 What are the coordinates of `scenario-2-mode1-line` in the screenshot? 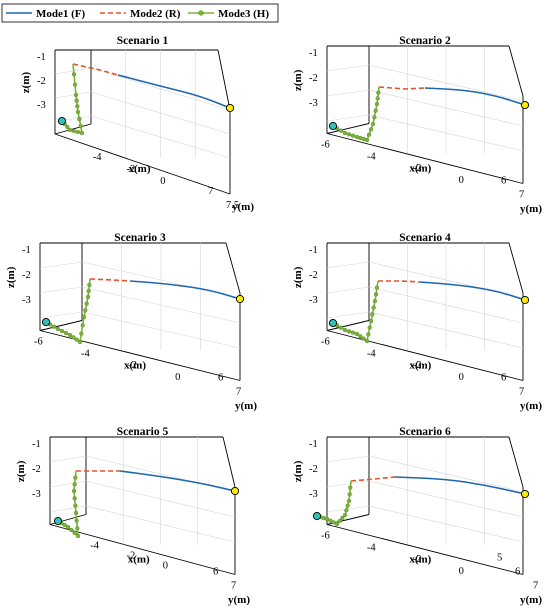 It's located at (475, 96).